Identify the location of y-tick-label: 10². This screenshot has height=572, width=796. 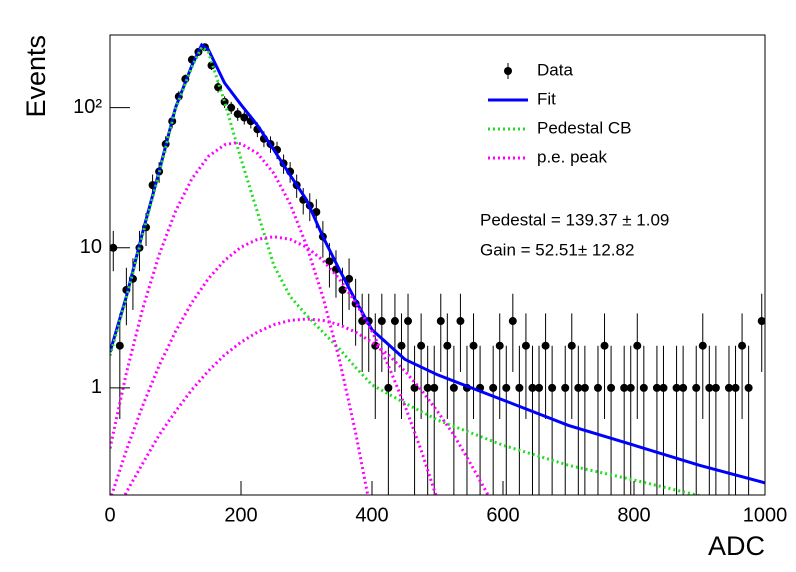
(87, 107).